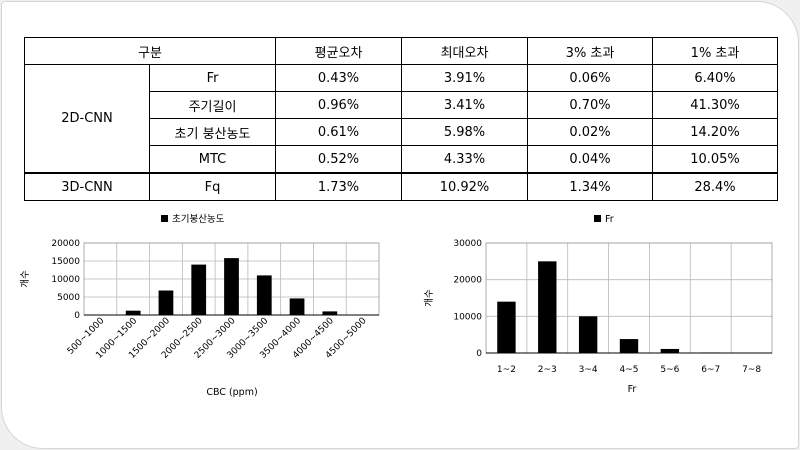 The width and height of the screenshot is (800, 450). I want to click on table-cell: 41.30%, so click(715, 105).